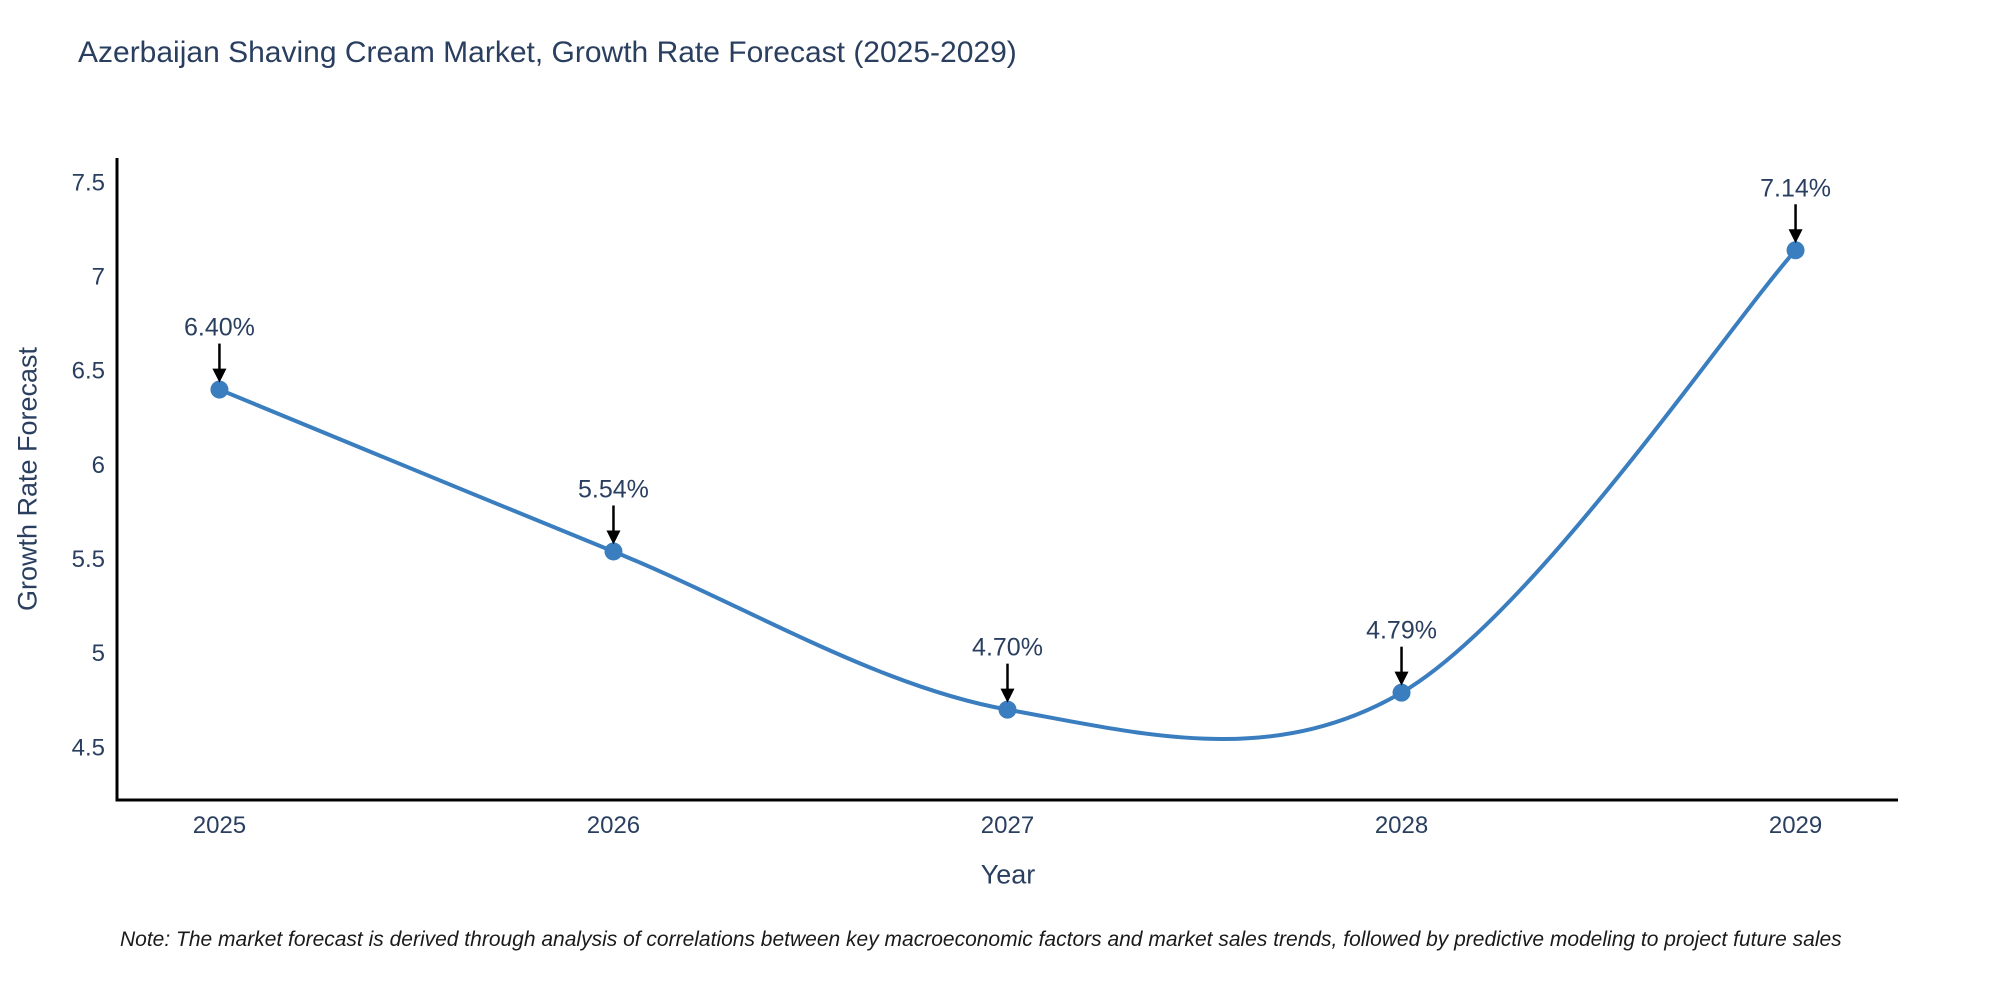  What do you see at coordinates (98, 653) in the screenshot?
I see `y-tick-label: 5` at bounding box center [98, 653].